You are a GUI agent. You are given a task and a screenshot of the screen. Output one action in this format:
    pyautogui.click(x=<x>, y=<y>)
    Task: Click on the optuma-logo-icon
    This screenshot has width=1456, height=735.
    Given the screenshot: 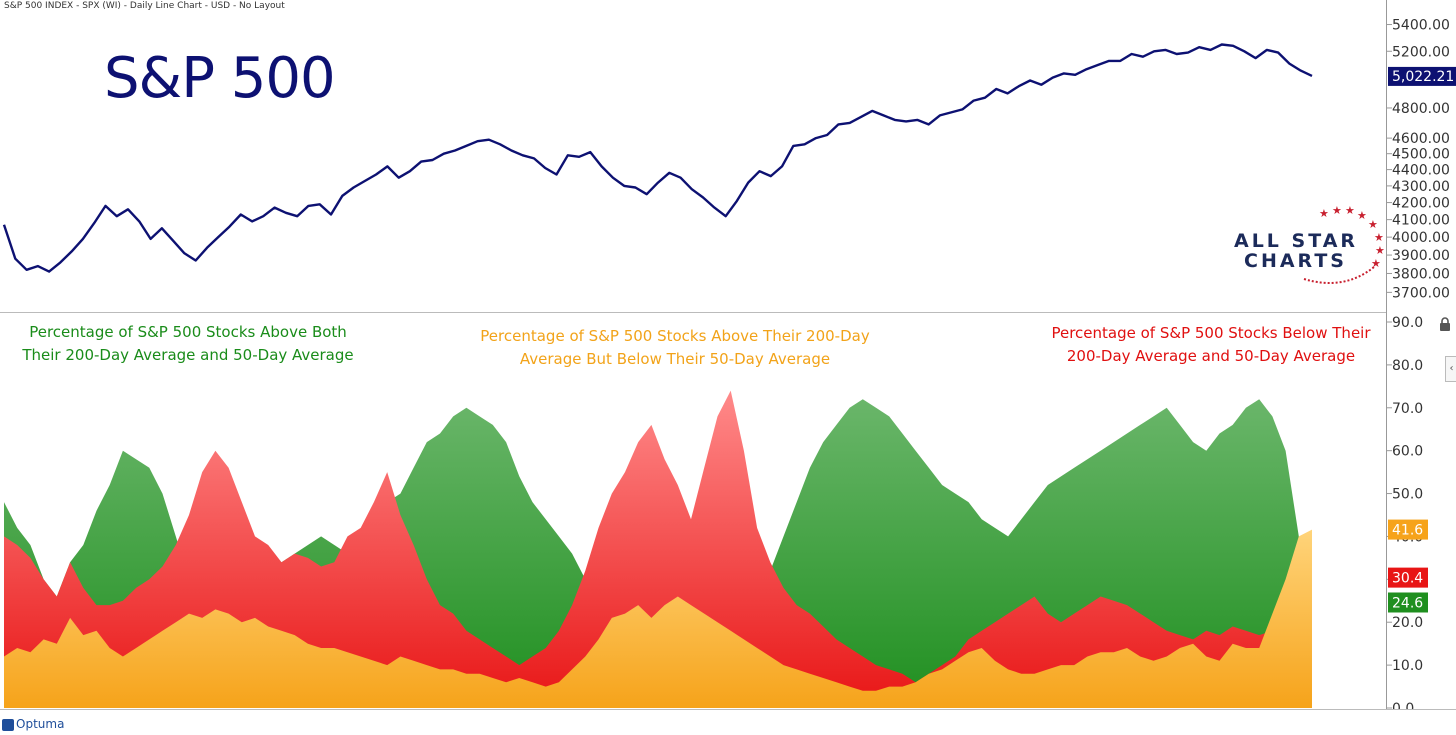 What is the action you would take?
    pyautogui.click(x=8, y=724)
    